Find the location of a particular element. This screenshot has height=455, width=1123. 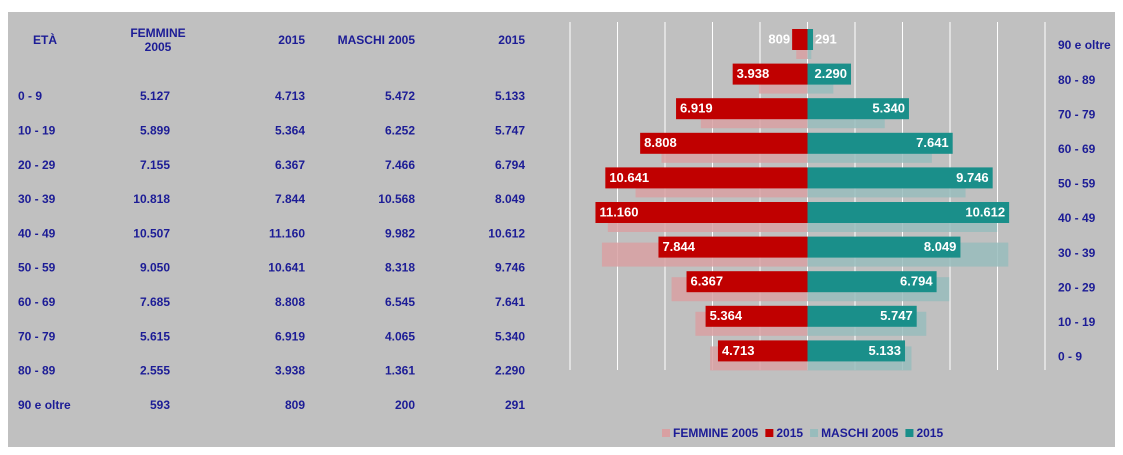

table-cell: 5.472 is located at coordinates (400, 96).